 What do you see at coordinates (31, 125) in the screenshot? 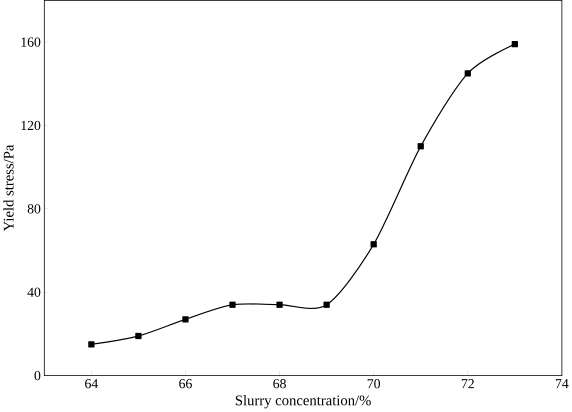
I see `y-tick-label: 120` at bounding box center [31, 125].